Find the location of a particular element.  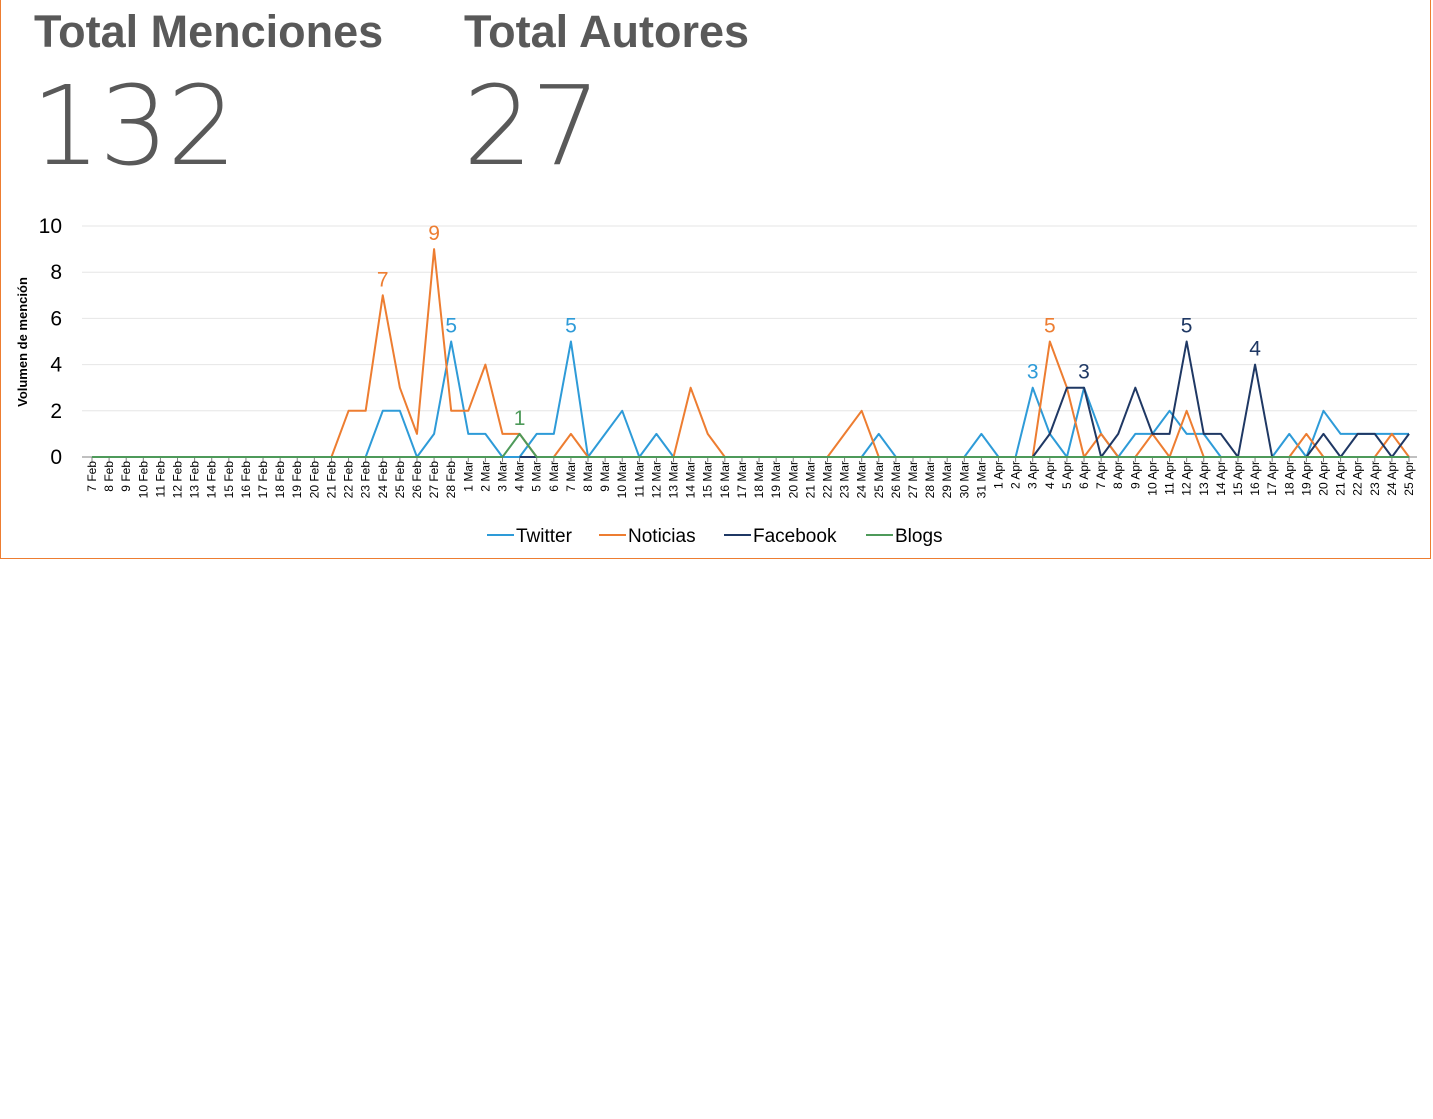

total-mentions-label: Total Menciones is located at coordinates (209, 31).